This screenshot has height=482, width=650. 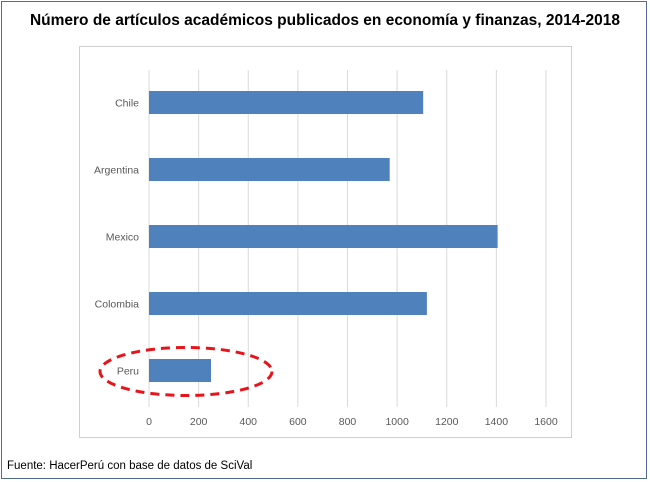 I want to click on y-tick-label: Chile, so click(x=127, y=104).